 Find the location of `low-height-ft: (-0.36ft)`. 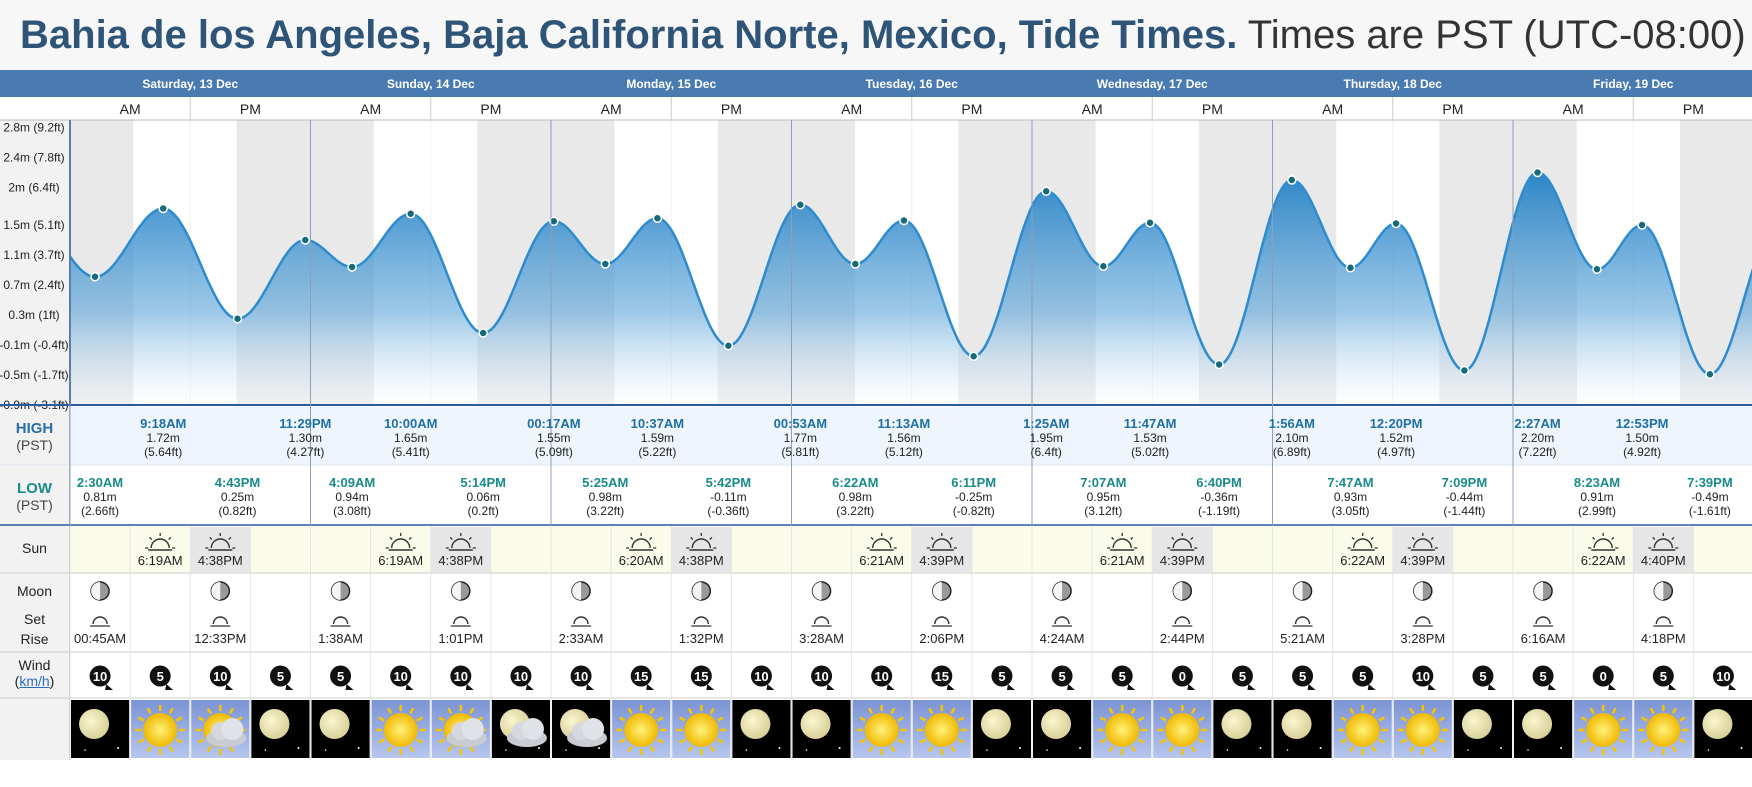

low-height-ft: (-0.36ft) is located at coordinates (728, 511).